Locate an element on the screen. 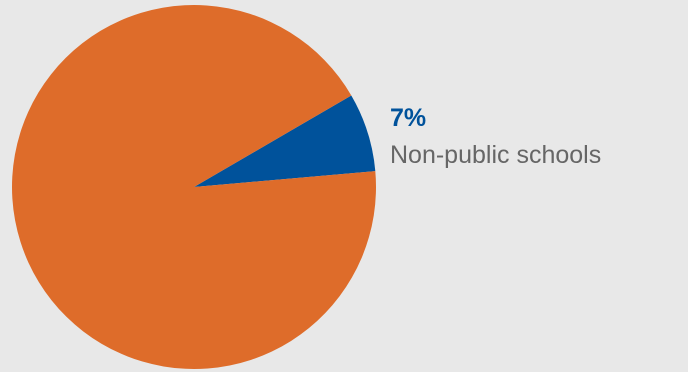 The width and height of the screenshot is (688, 372). slice-name-label: Non-public schools is located at coordinates (495, 155).